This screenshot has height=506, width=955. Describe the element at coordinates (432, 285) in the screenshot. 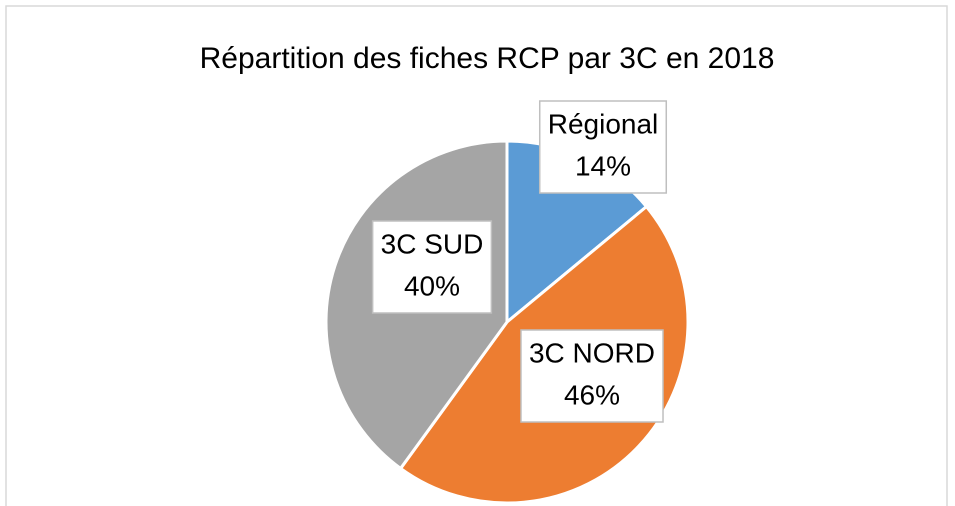

I see `data-label-value: 40%` at that location.